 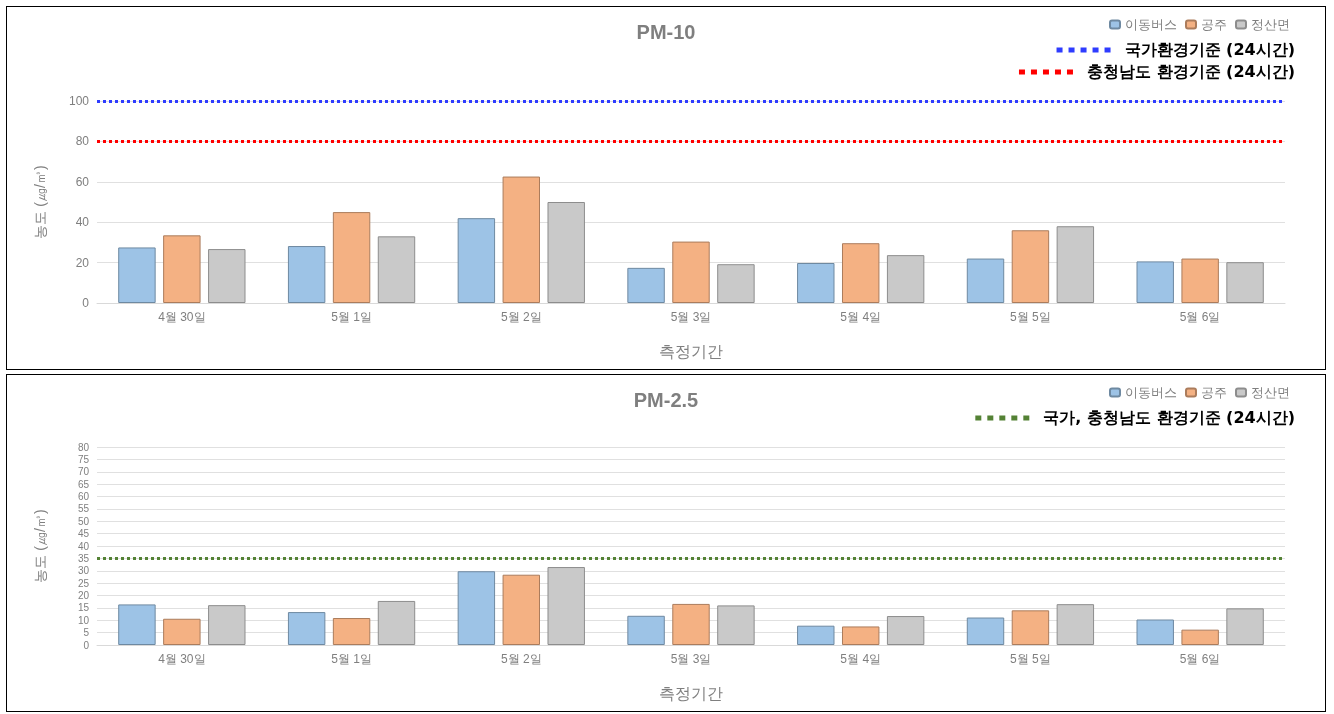 What do you see at coordinates (83, 620) in the screenshot?
I see `y-tick-label: 10` at bounding box center [83, 620].